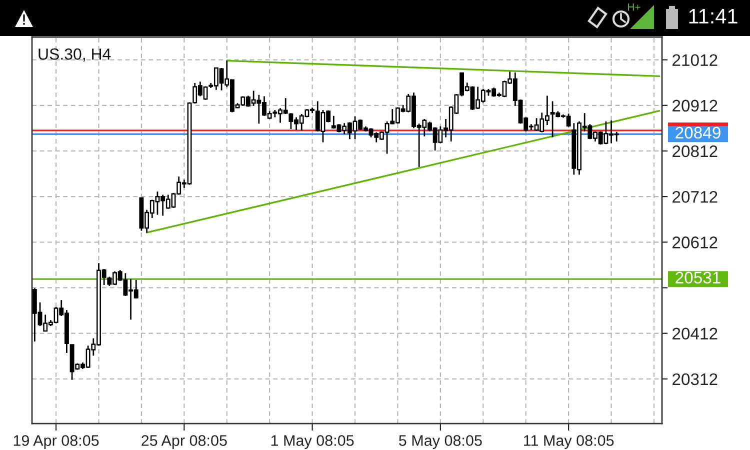 The image size is (750, 450). What do you see at coordinates (695, 196) in the screenshot?
I see `y-tick-label: 20712` at bounding box center [695, 196].